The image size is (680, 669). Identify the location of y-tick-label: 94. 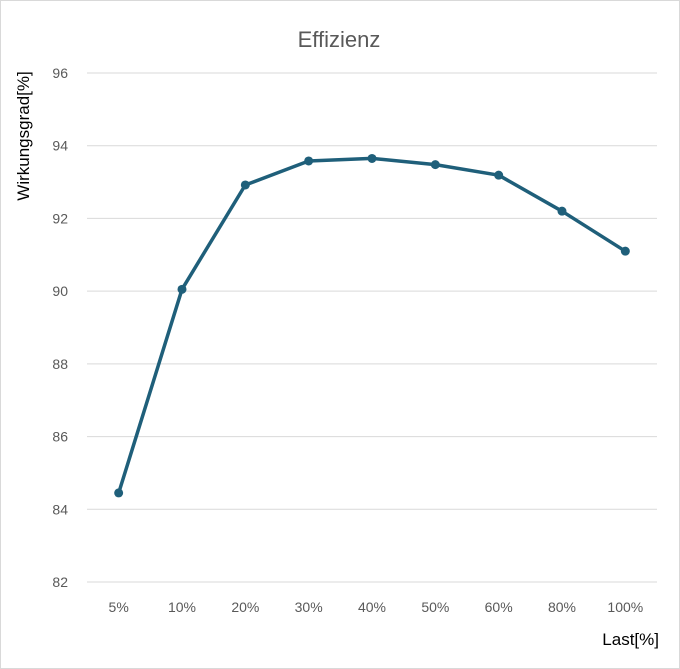
(60, 146).